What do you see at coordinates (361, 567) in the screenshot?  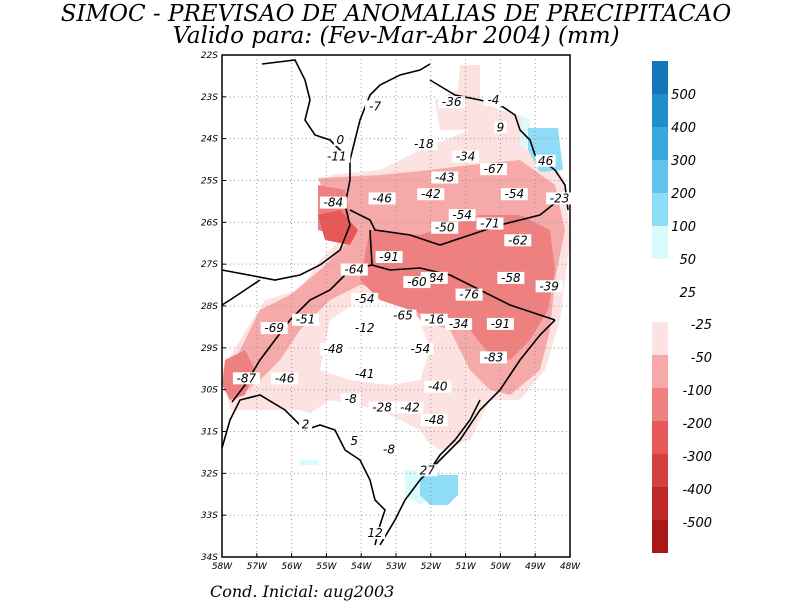 I see `x-tick-label: 54W` at bounding box center [361, 567].